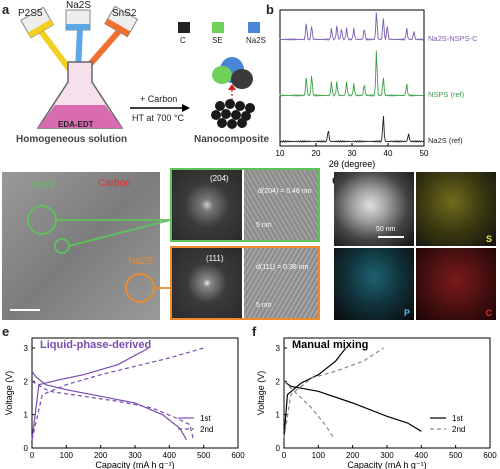 Image resolution: width=500 pixels, height=469 pixels. I want to click on voltage-chart-title: Liquid-phase-derived, so click(95, 345).